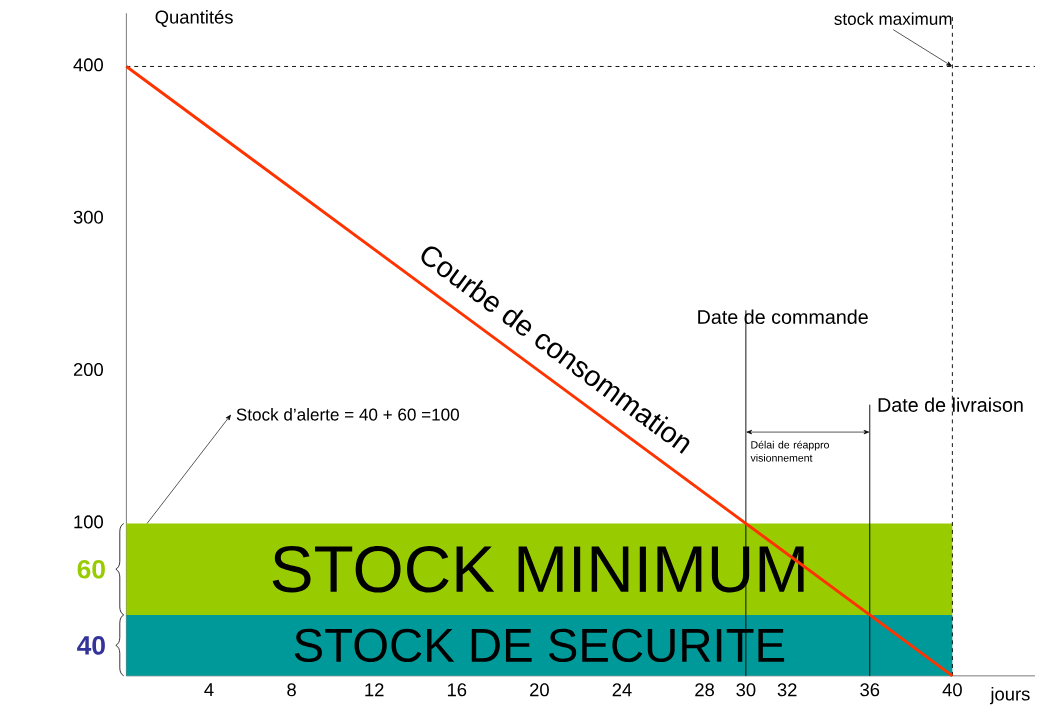  I want to click on x-tick-label: 4, so click(209, 689).